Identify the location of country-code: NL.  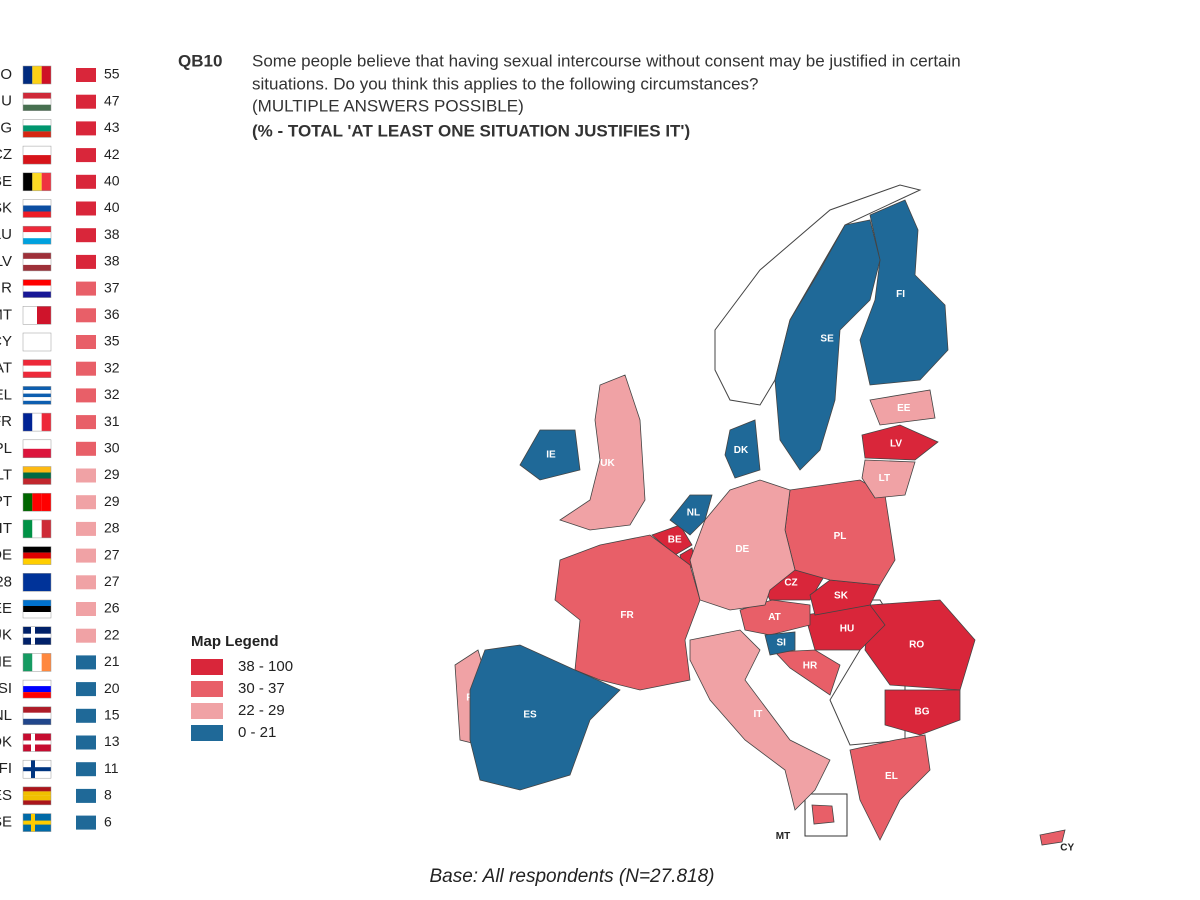
(6, 715).